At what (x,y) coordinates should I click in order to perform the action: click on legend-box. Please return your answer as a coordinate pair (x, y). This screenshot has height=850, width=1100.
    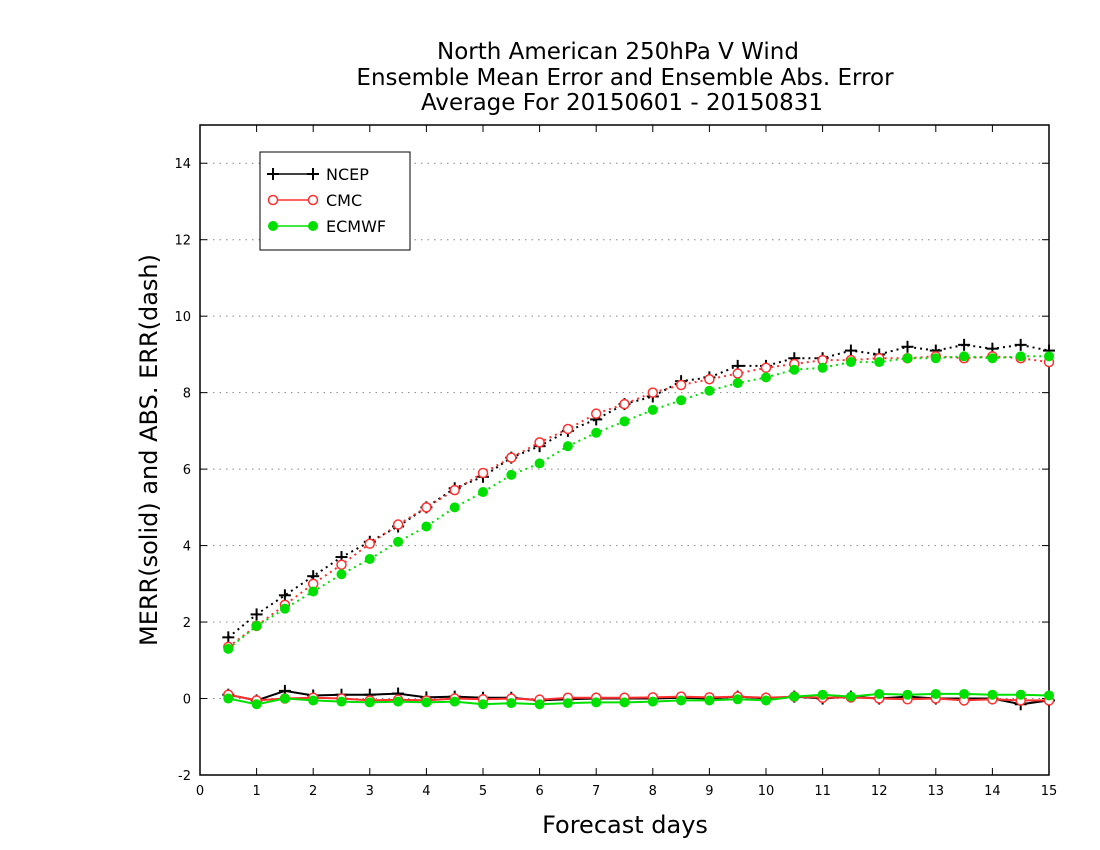
    Looking at the image, I should click on (335, 201).